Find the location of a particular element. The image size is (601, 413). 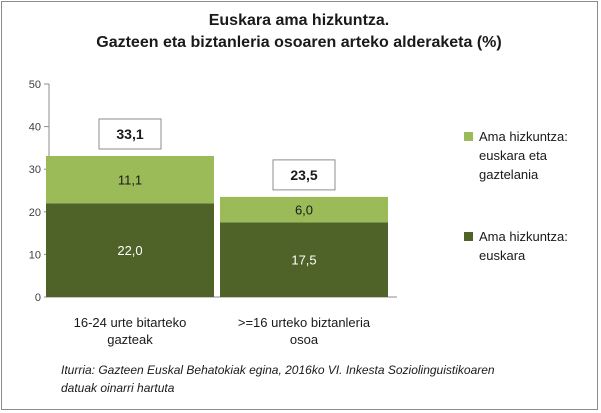

x-category-label: >=16 urteko biztanleria is located at coordinates (304, 322).